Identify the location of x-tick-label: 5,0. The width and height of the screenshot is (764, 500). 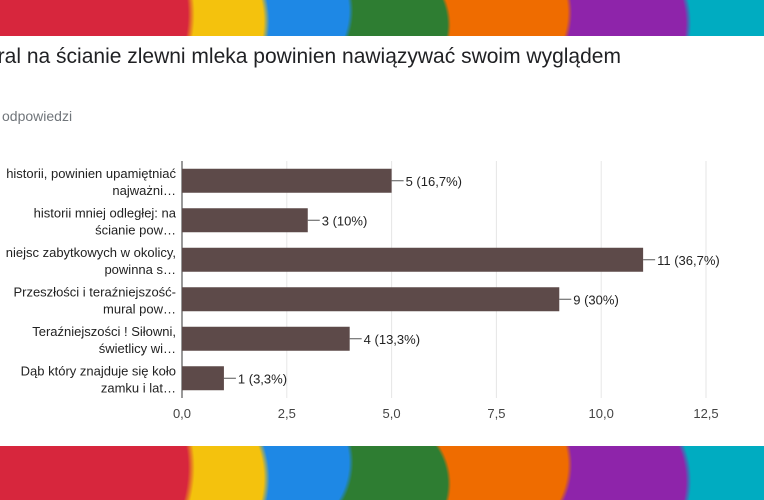
(392, 413).